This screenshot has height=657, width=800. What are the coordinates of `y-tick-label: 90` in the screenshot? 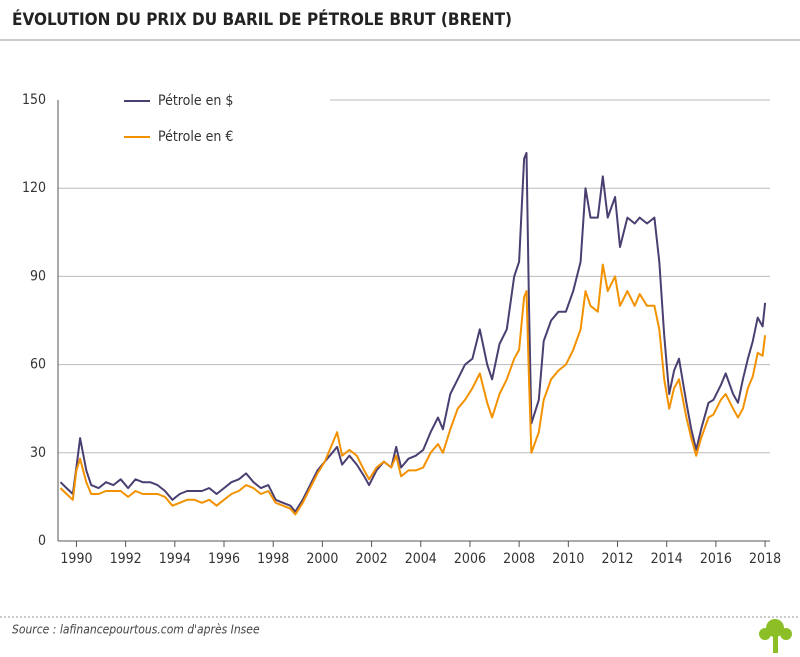 It's located at (38, 276).